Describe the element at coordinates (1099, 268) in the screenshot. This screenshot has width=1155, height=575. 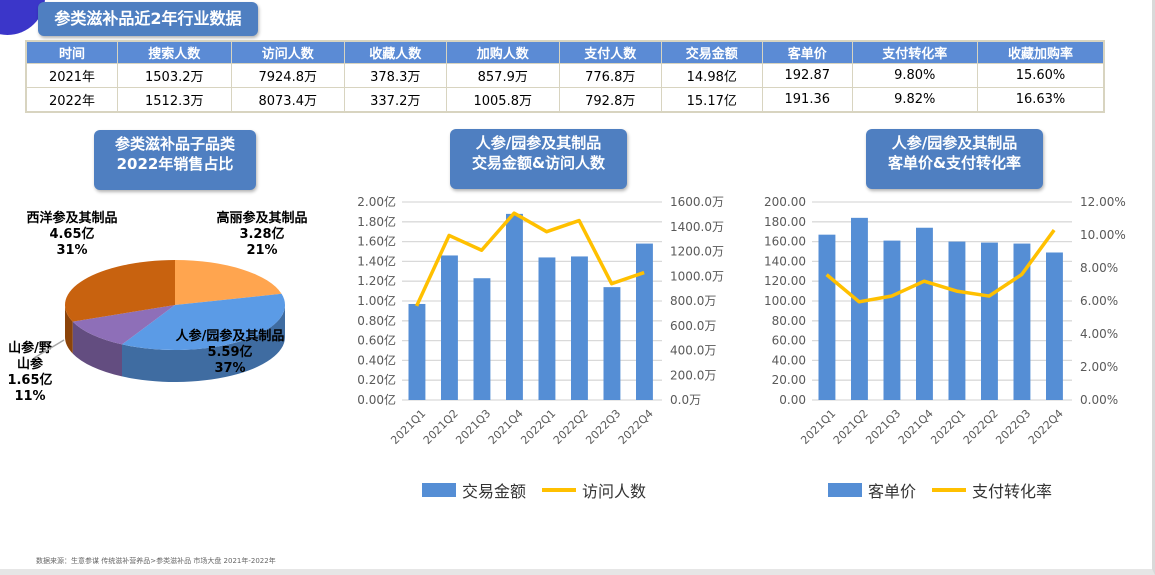
I see `right-tick-label: 8.00%` at that location.